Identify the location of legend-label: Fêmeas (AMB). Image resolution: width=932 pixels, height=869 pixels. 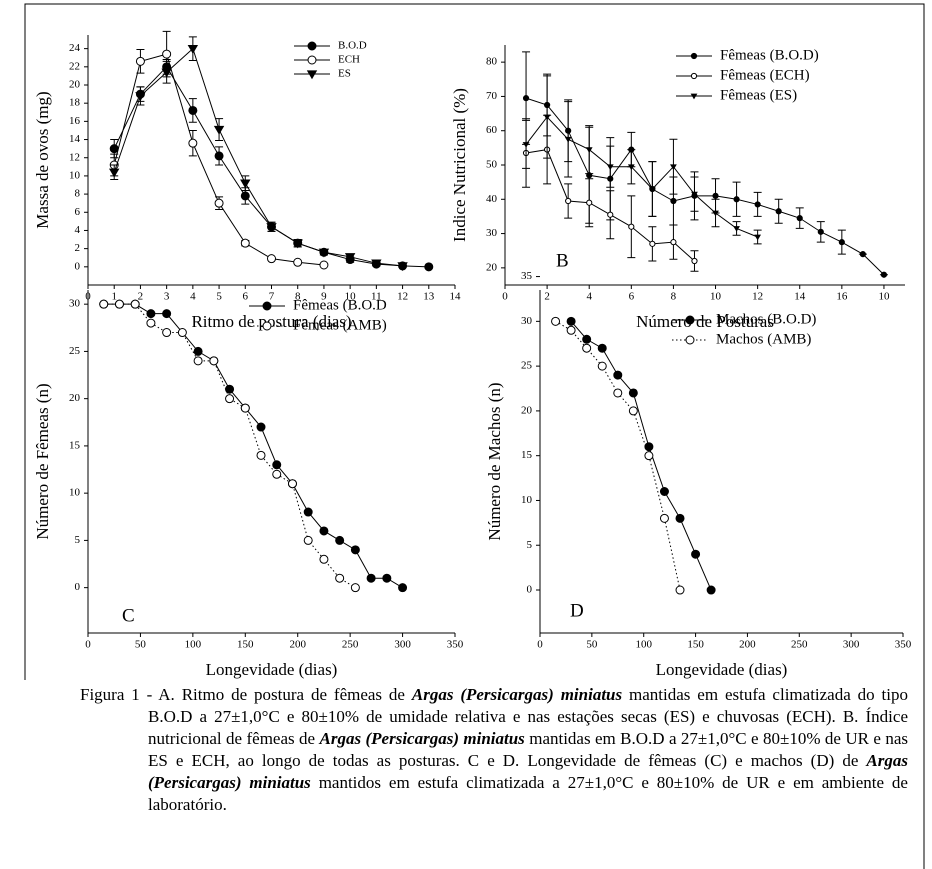
(340, 325).